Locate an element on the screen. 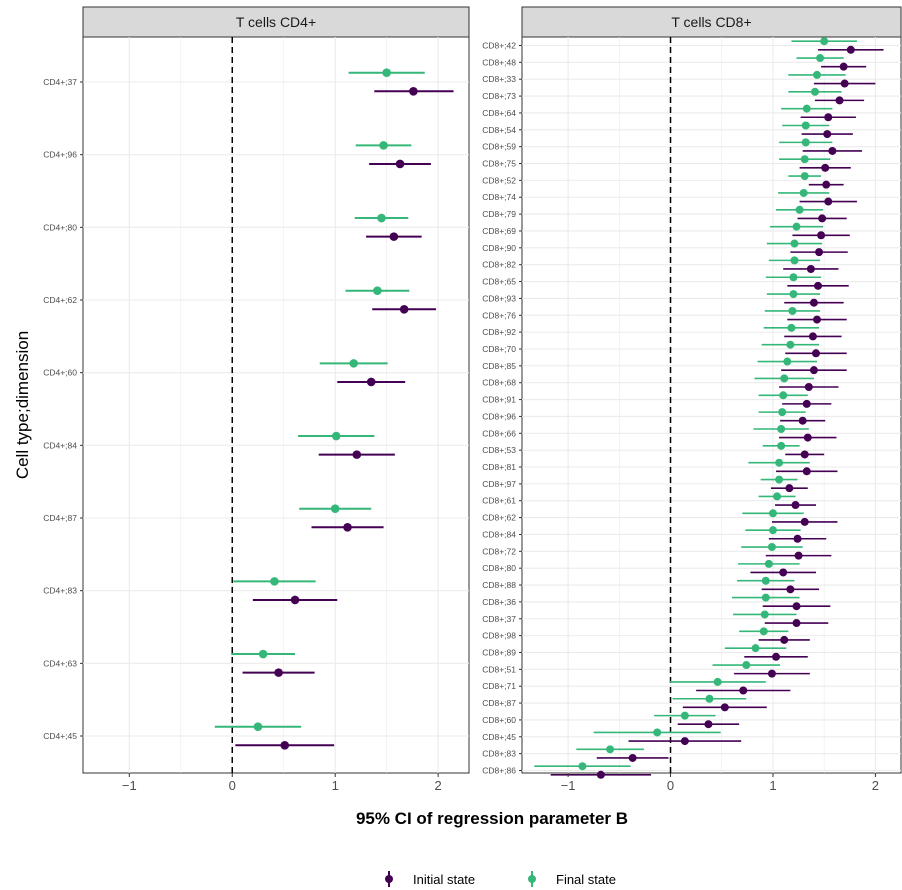 This screenshot has width=902, height=890. y-tick-label: CD8+;60 is located at coordinates (499, 720).